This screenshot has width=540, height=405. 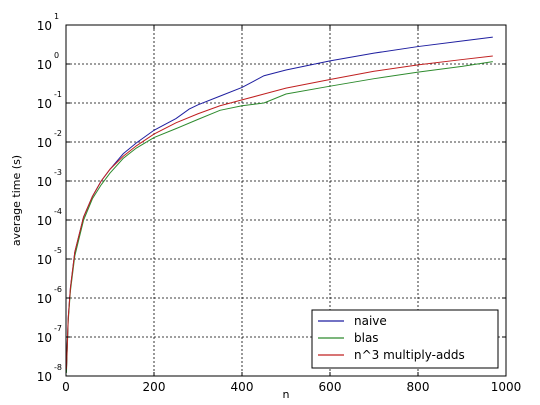 I want to click on y-tick-label-exponent: -5, so click(x=58, y=250).